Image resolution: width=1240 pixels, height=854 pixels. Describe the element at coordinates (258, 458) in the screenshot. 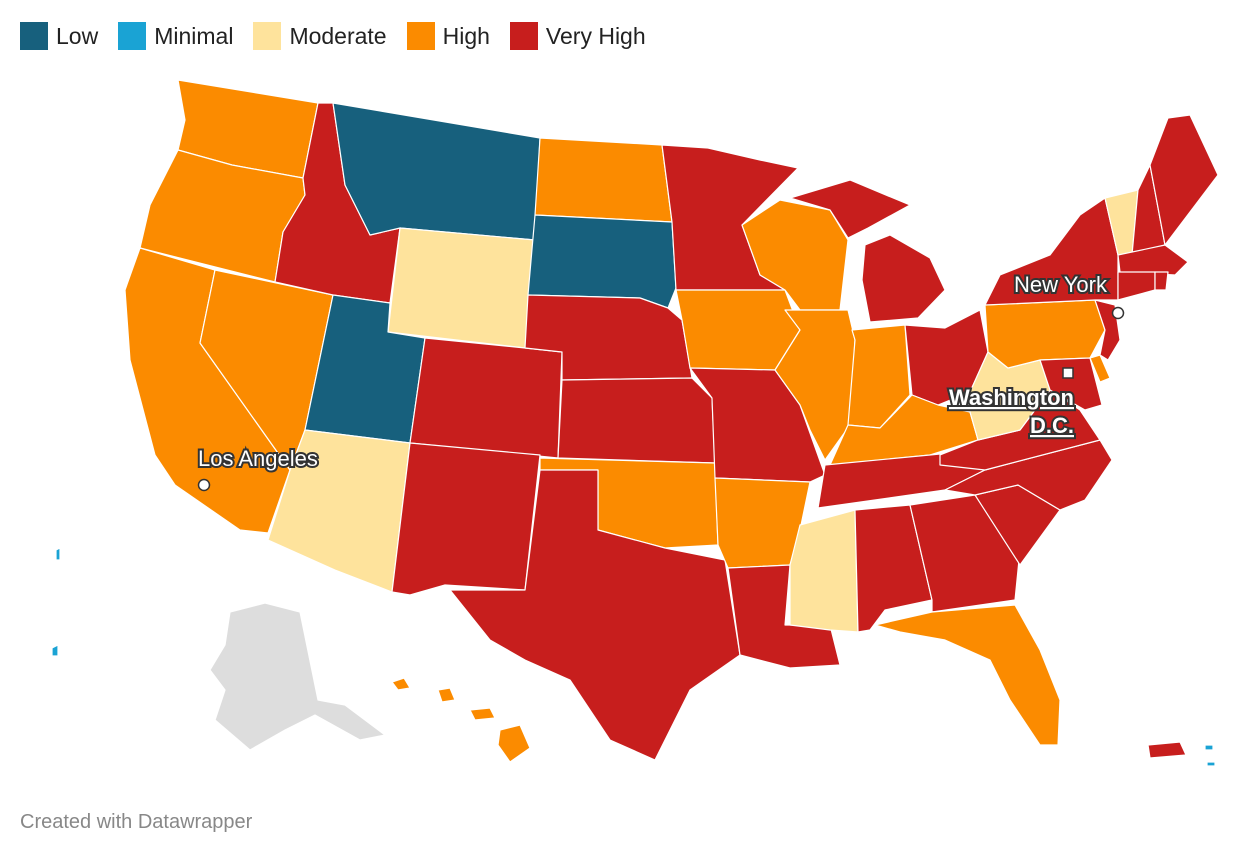

I see `los-angeles-label: Los Angeles` at that location.